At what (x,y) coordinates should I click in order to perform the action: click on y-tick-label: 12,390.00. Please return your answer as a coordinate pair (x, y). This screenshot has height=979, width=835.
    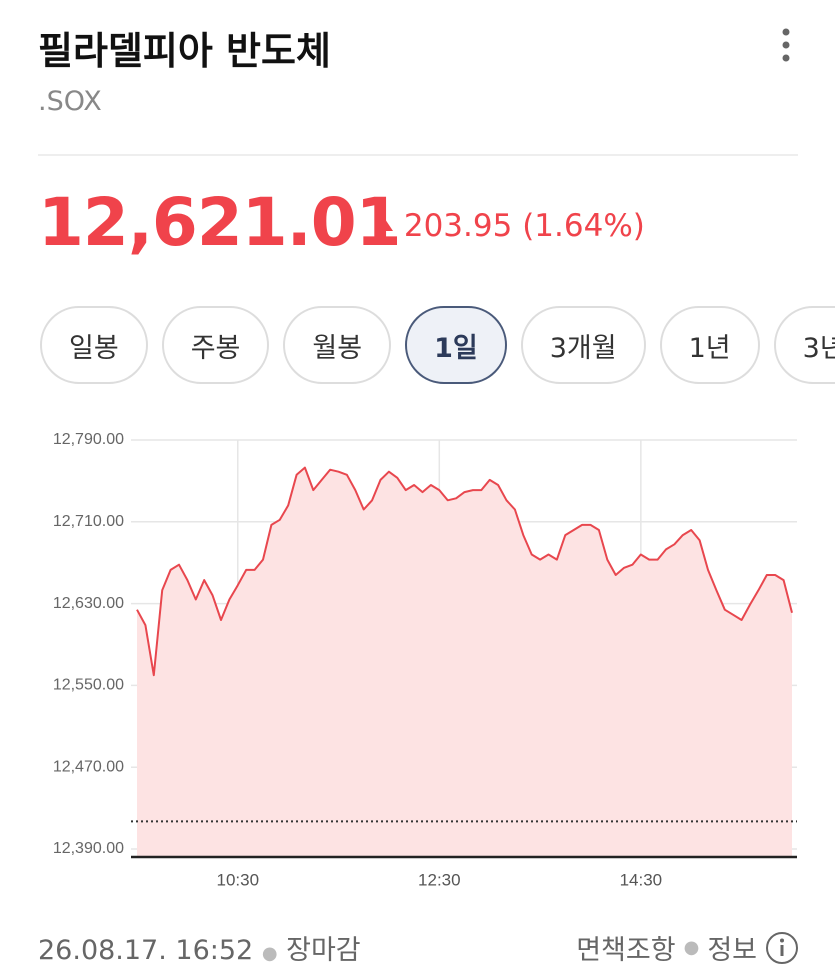
    Looking at the image, I should click on (88, 848).